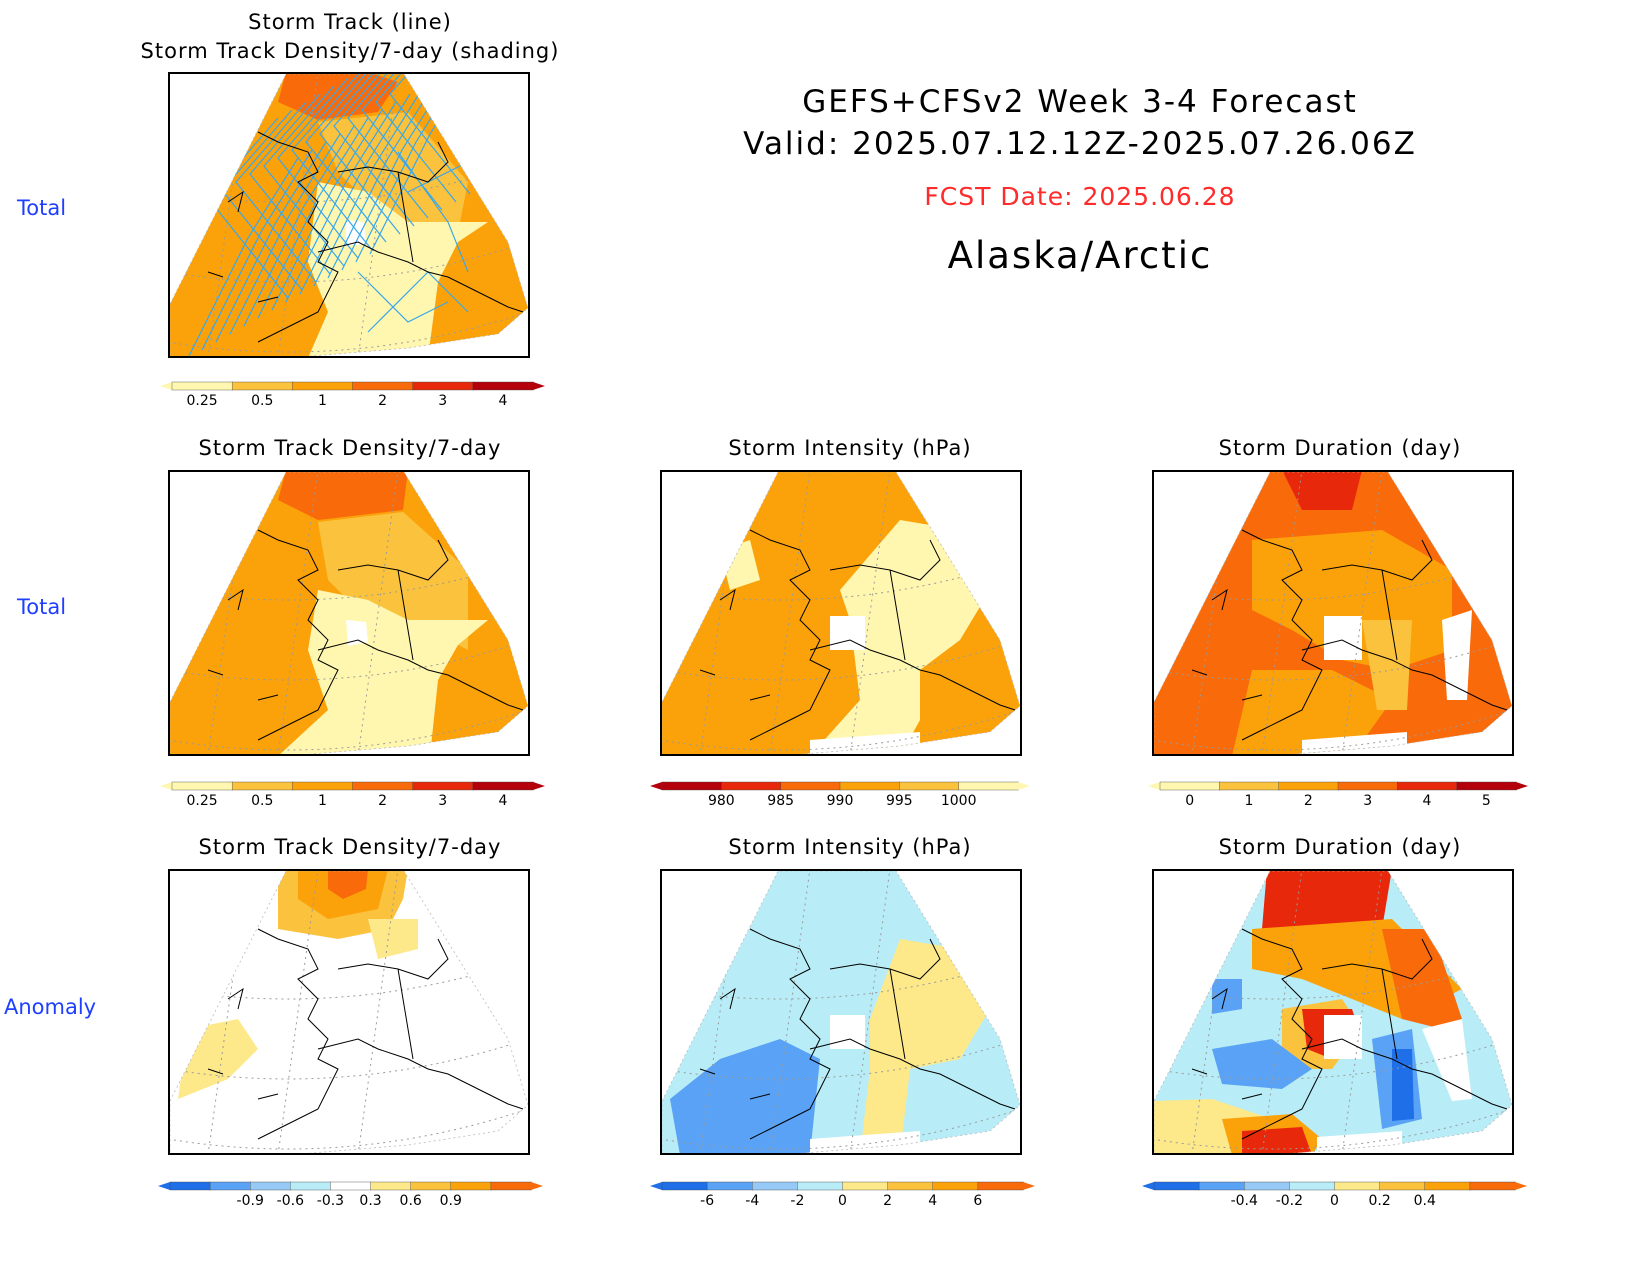 This screenshot has width=1650, height=1275. What do you see at coordinates (1340, 448) in the screenshot?
I see `panel-title-duration-total: Storm Duration (day)` at bounding box center [1340, 448].